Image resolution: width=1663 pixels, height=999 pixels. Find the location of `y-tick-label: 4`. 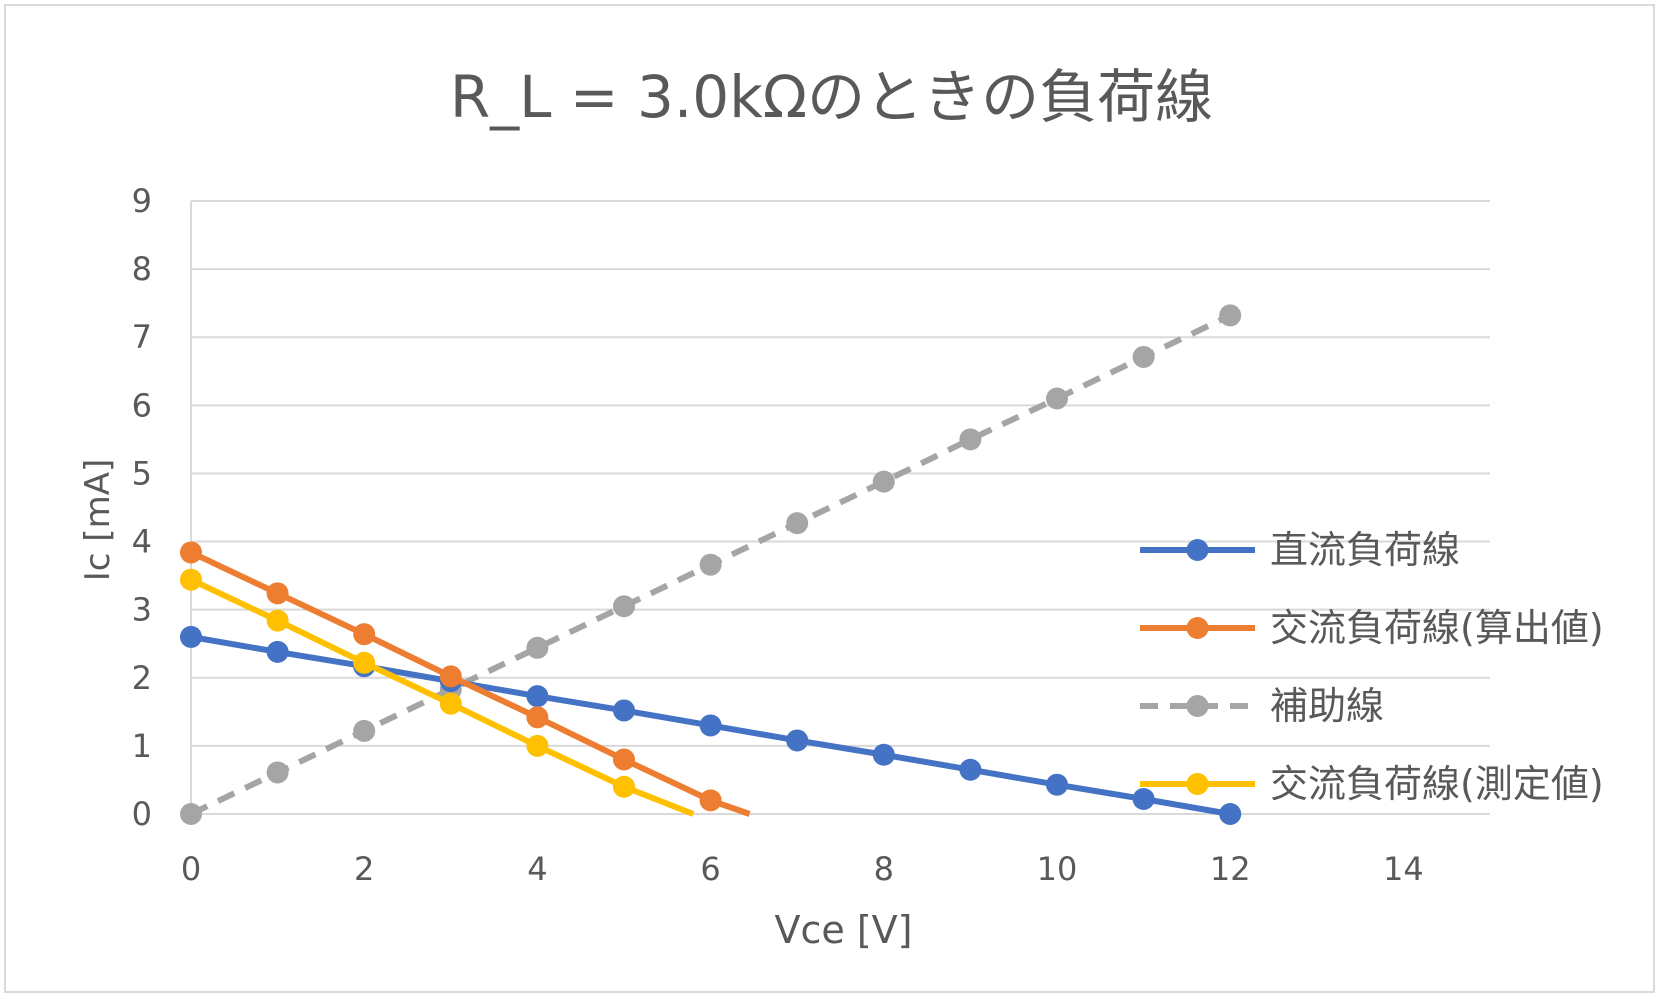

y-tick-label: 4 is located at coordinates (142, 542).